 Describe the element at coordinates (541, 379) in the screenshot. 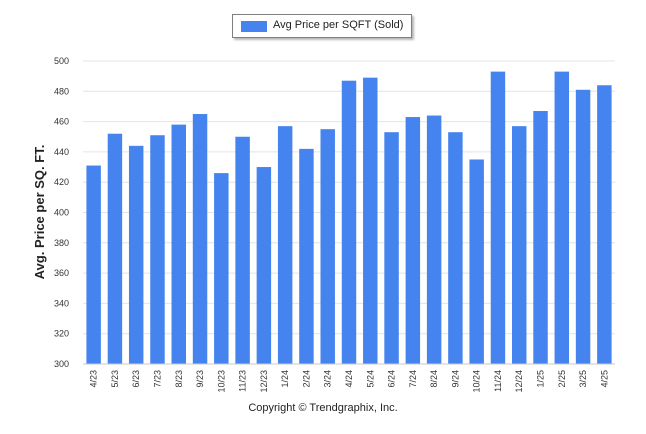

I see `x-tick-label: 1/25` at that location.